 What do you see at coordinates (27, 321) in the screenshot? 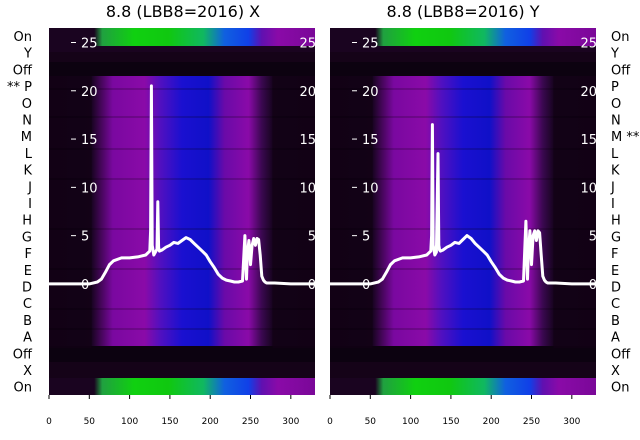
I see `row-label-left: B` at bounding box center [27, 321].